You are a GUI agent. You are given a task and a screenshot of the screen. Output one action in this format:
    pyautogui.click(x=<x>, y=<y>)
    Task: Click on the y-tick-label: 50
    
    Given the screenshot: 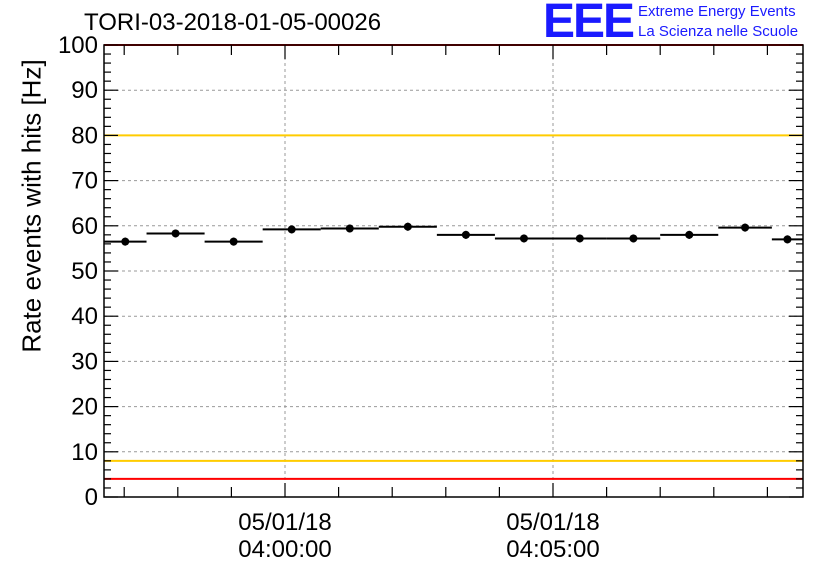 What is the action you would take?
    pyautogui.click(x=84, y=271)
    